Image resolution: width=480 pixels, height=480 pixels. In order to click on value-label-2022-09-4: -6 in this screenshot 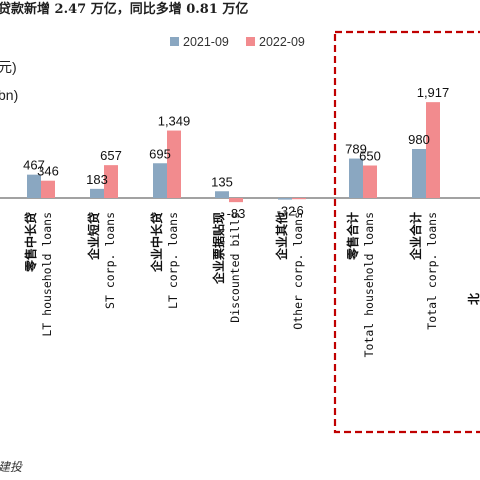, I will do `click(298, 210)`.